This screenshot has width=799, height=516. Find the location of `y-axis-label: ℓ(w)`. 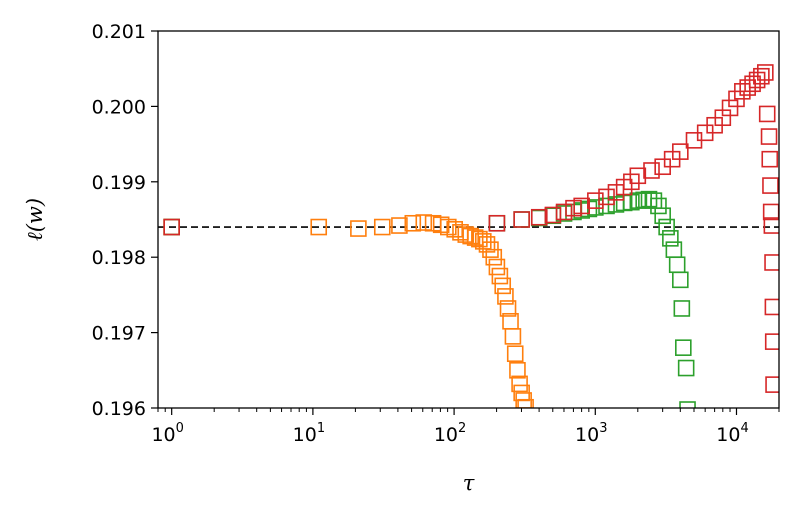

y-axis-label: ℓ(w) is located at coordinates (35, 219).